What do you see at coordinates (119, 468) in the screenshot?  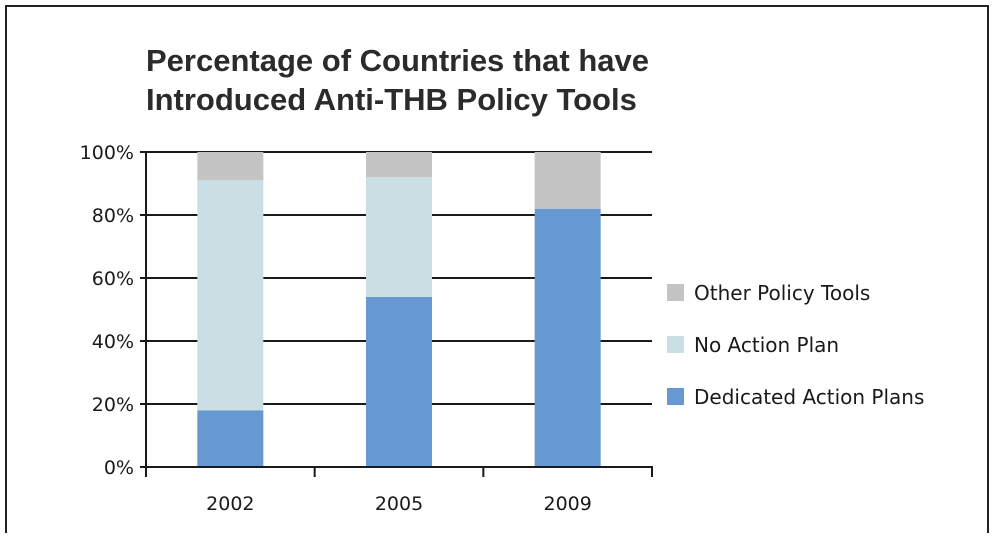 I see `y-tick-label: 0%` at bounding box center [119, 468].